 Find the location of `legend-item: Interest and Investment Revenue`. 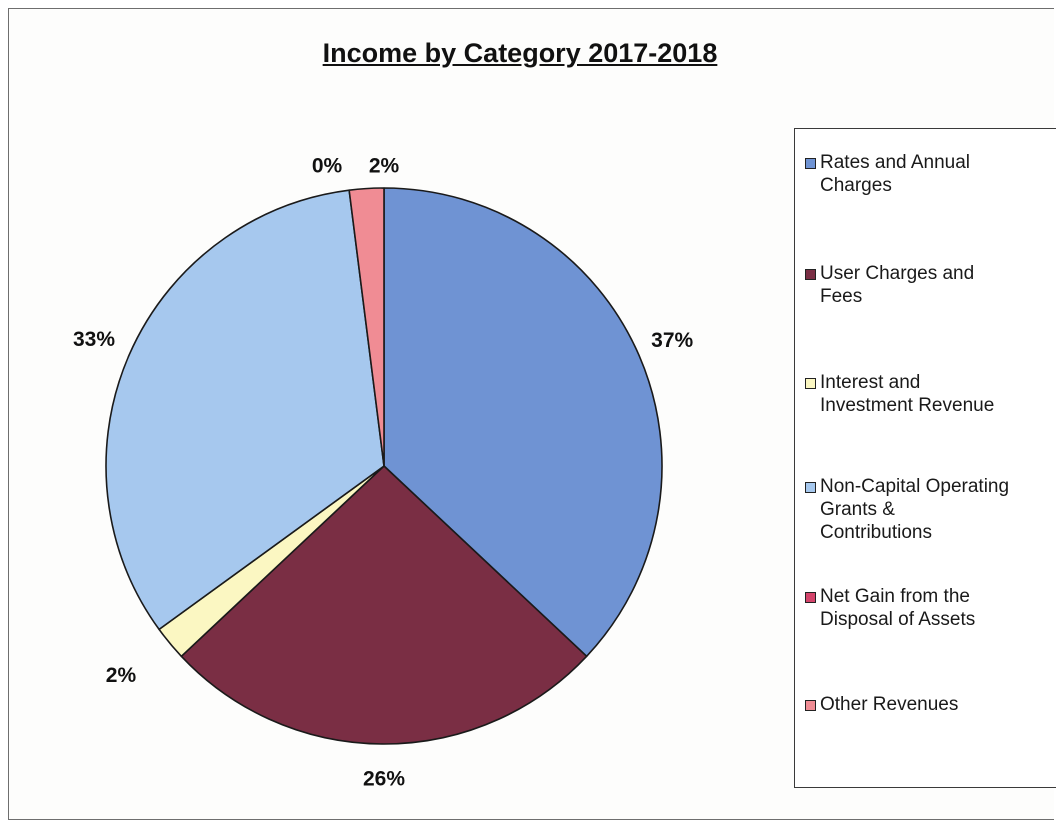

legend-item: Interest and Investment Revenue is located at coordinates (930, 394).